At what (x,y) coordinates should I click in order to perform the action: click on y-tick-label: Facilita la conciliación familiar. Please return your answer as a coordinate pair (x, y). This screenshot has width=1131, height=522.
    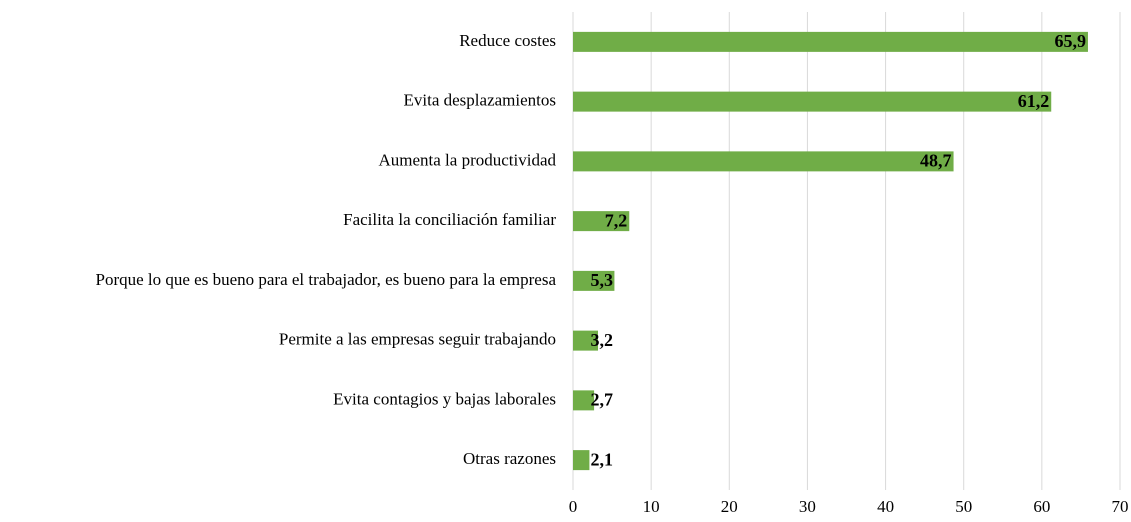
    Looking at the image, I should click on (449, 219).